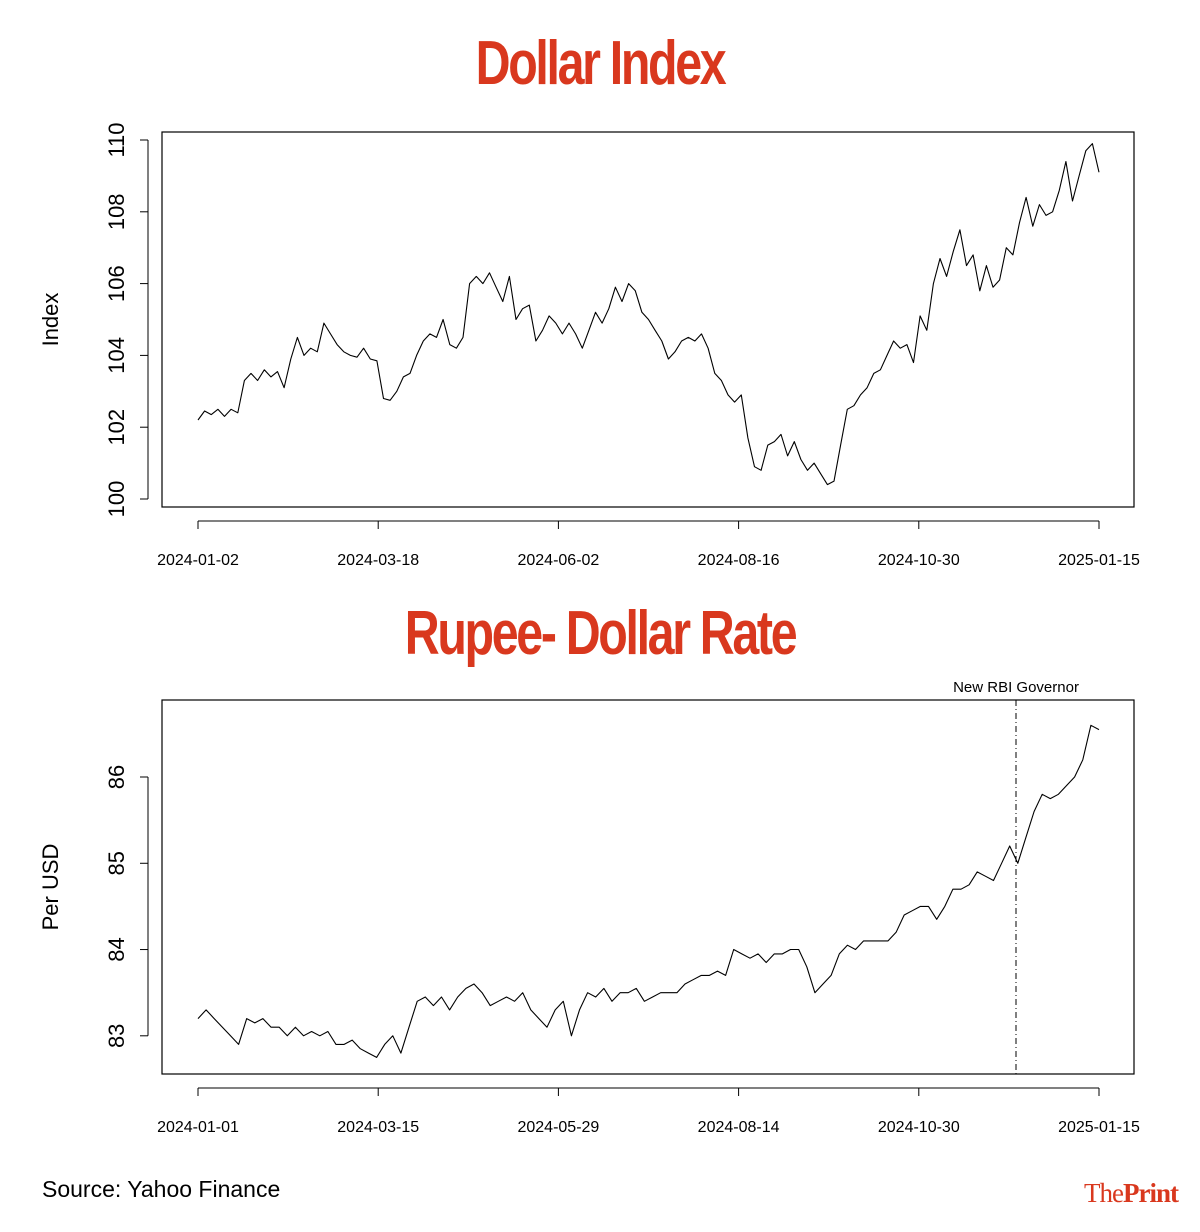 This screenshot has width=1200, height=1232. Describe the element at coordinates (601, 63) in the screenshot. I see `chart1-title: Dollar Index` at that location.